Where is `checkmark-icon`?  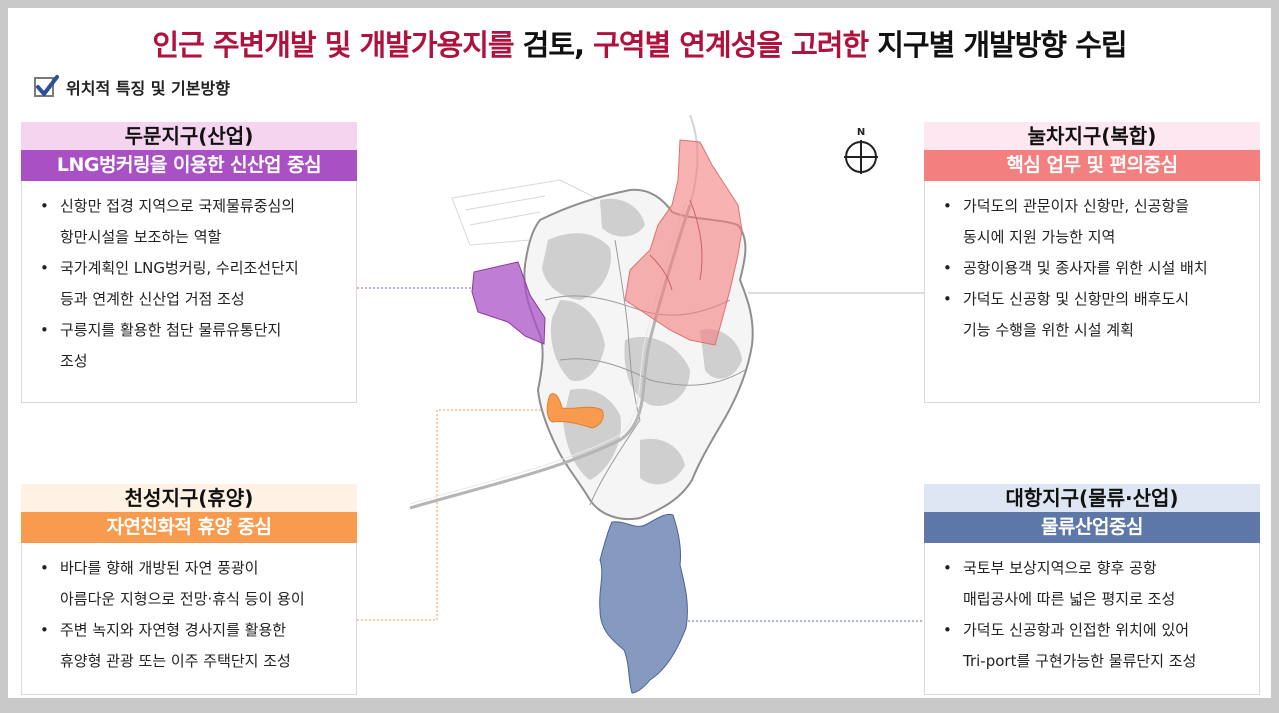
checkmark-icon is located at coordinates (46, 86).